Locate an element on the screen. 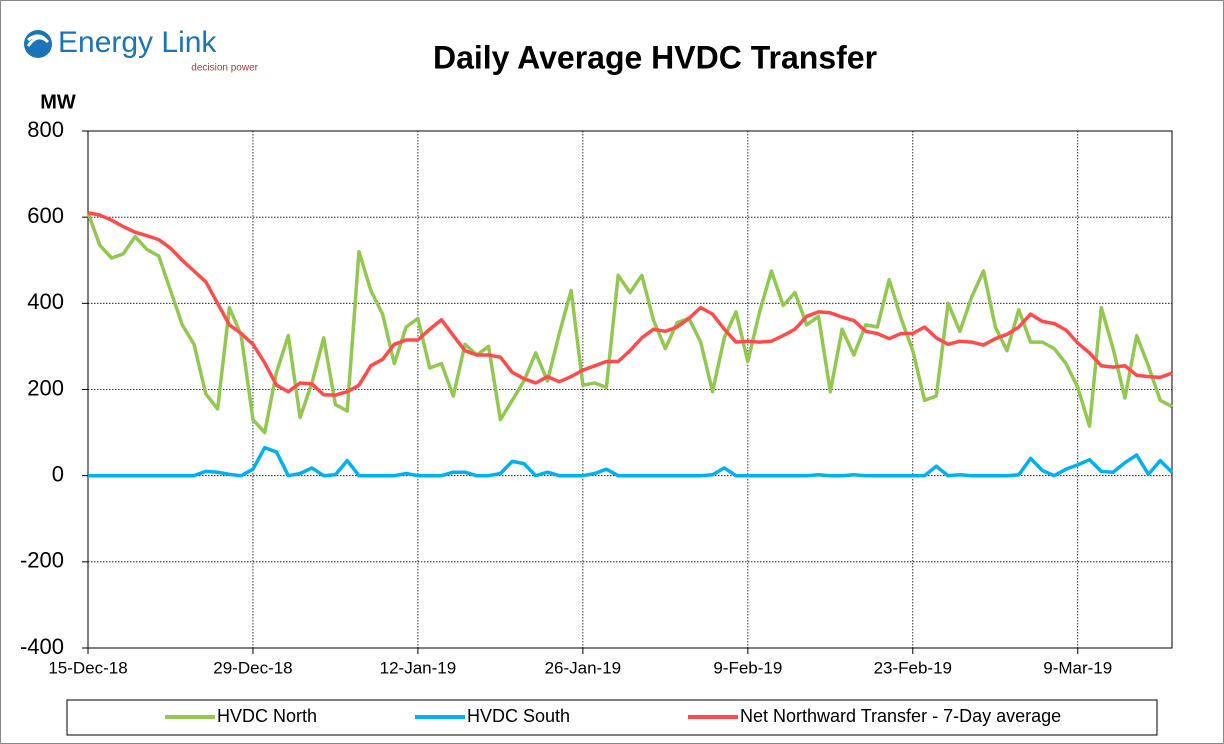  logo-swoosh is located at coordinates (38, 40).